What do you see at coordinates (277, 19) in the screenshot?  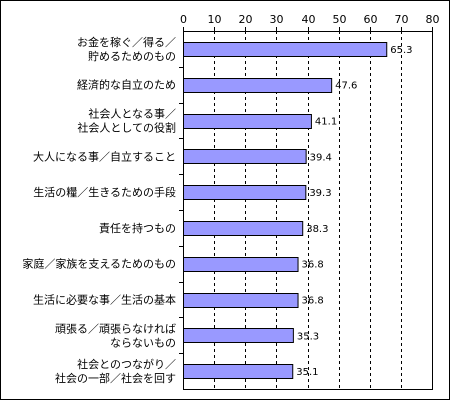 I see `x-tick-label-3: 30` at bounding box center [277, 19].